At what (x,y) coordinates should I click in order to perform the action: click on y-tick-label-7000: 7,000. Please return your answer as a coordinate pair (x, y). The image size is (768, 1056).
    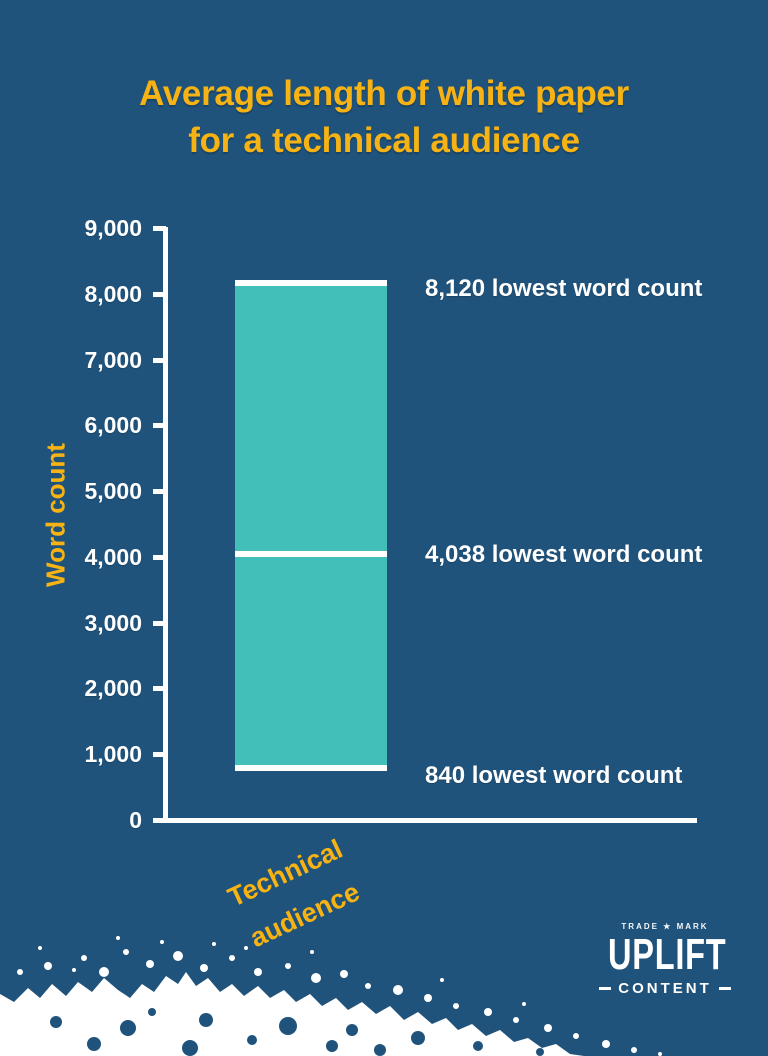
    Looking at the image, I should click on (113, 359).